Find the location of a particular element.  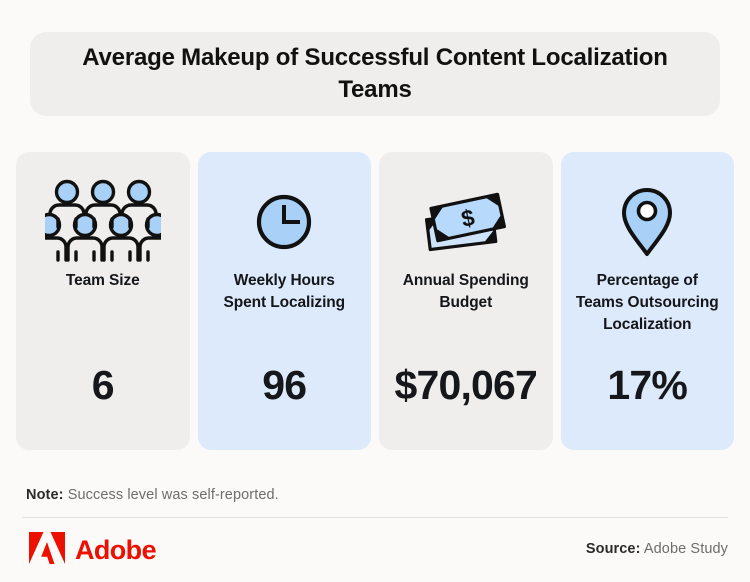

stat-card-label: Annual Spending Budget is located at coordinates (465, 291).